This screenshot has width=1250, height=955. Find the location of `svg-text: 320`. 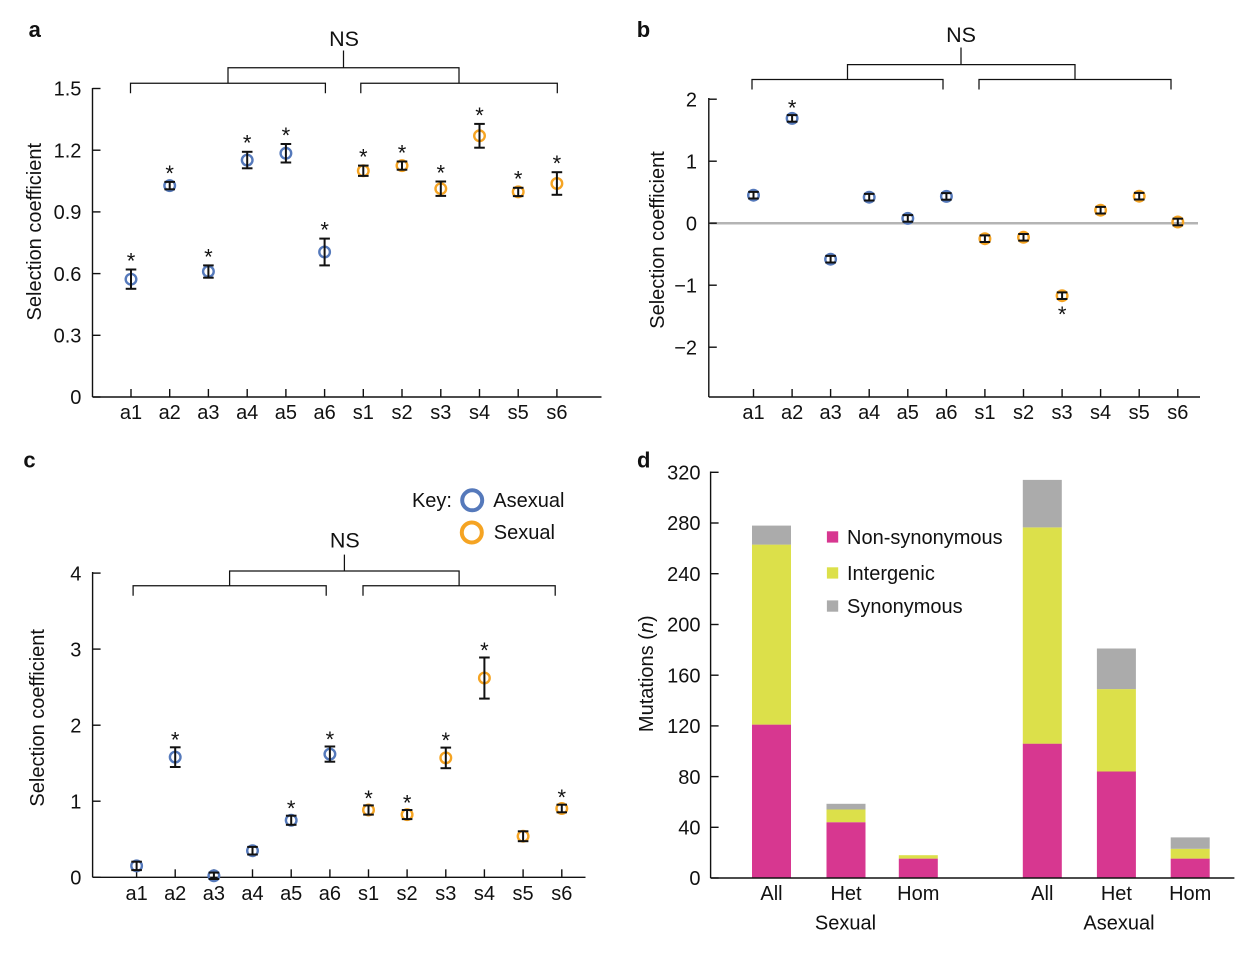

svg-text: 320 is located at coordinates (683, 474).